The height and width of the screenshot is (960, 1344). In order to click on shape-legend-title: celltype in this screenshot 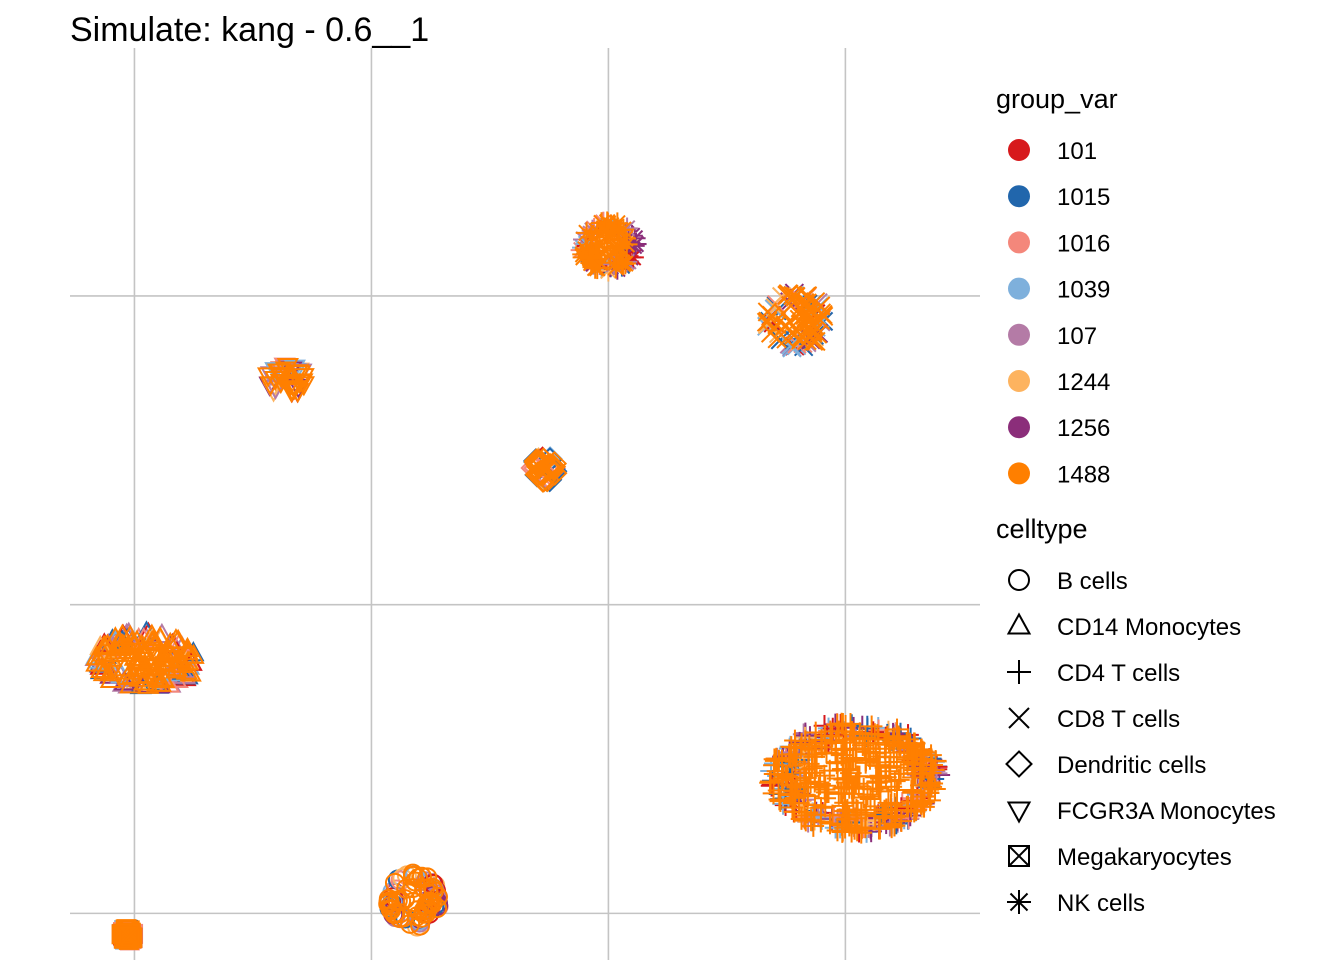, I will do `click(1042, 529)`.